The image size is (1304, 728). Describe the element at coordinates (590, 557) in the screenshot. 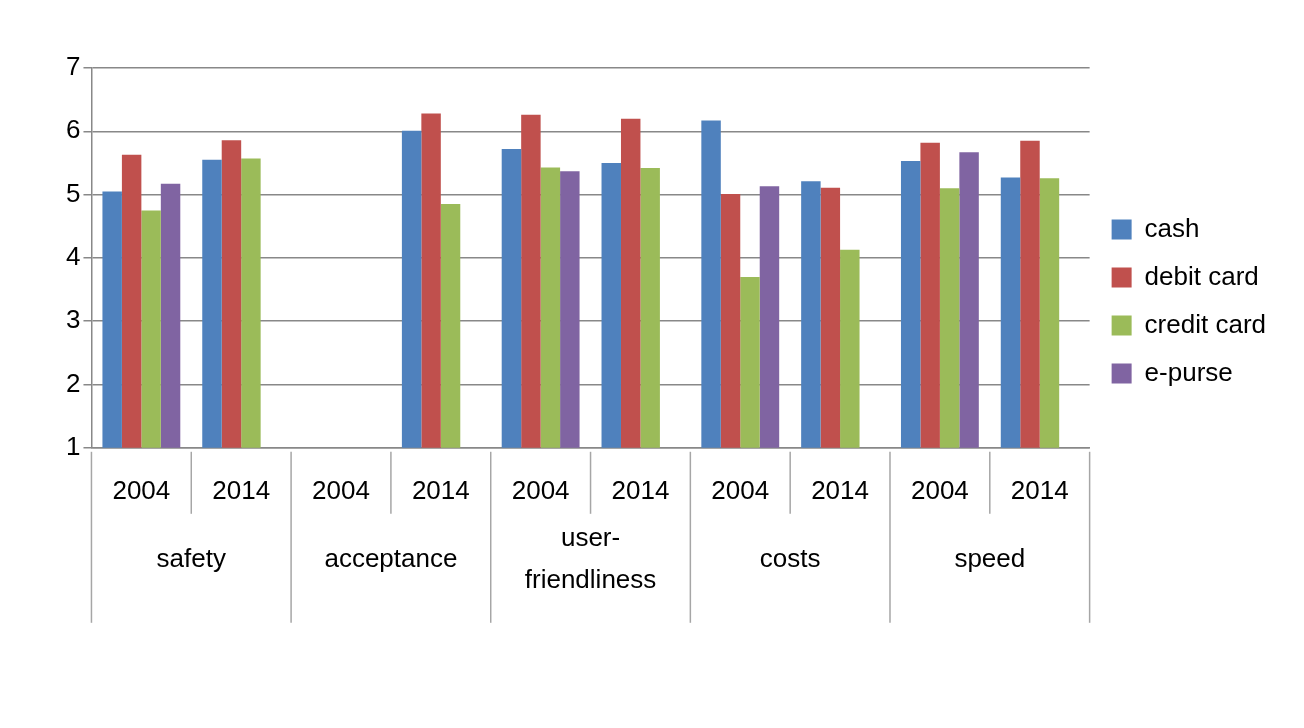

I see `text: user-friendliness` at that location.